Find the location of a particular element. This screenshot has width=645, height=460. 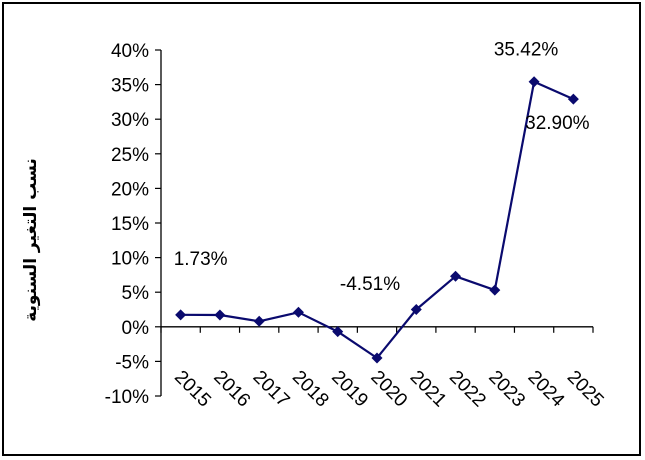

y-axis-title: نسب التغير السنوية is located at coordinates (31, 240).